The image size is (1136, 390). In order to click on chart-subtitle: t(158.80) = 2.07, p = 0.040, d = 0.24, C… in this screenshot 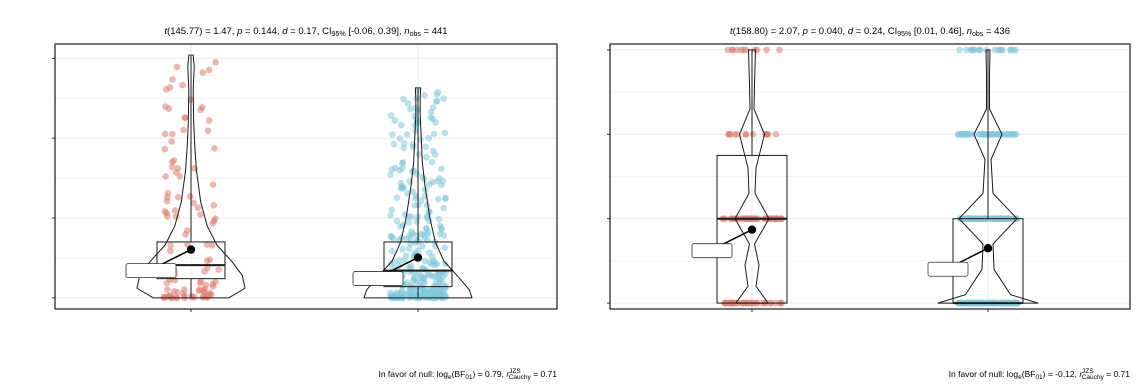, I will do `click(870, 32)`.